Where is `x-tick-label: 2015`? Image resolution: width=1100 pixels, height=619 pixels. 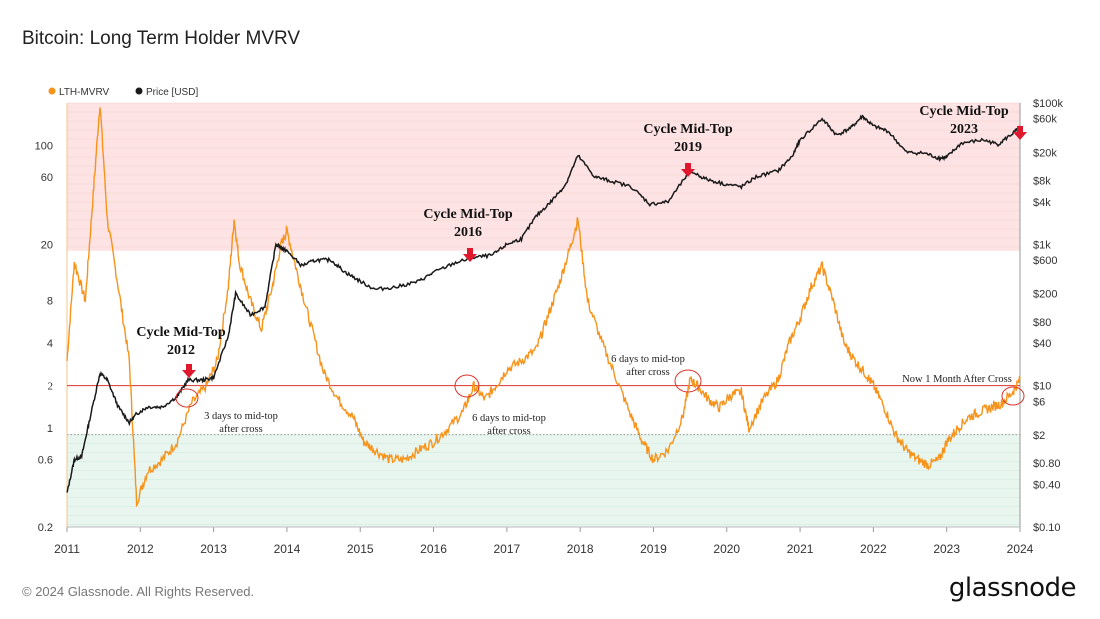 x-tick-label: 2015 is located at coordinates (360, 549).